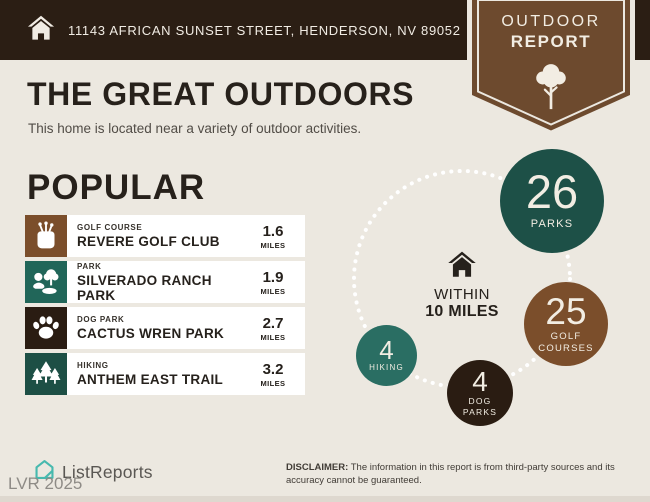 This screenshot has width=650, height=502. What do you see at coordinates (462, 266) in the screenshot?
I see `home-icon-center` at bounding box center [462, 266].